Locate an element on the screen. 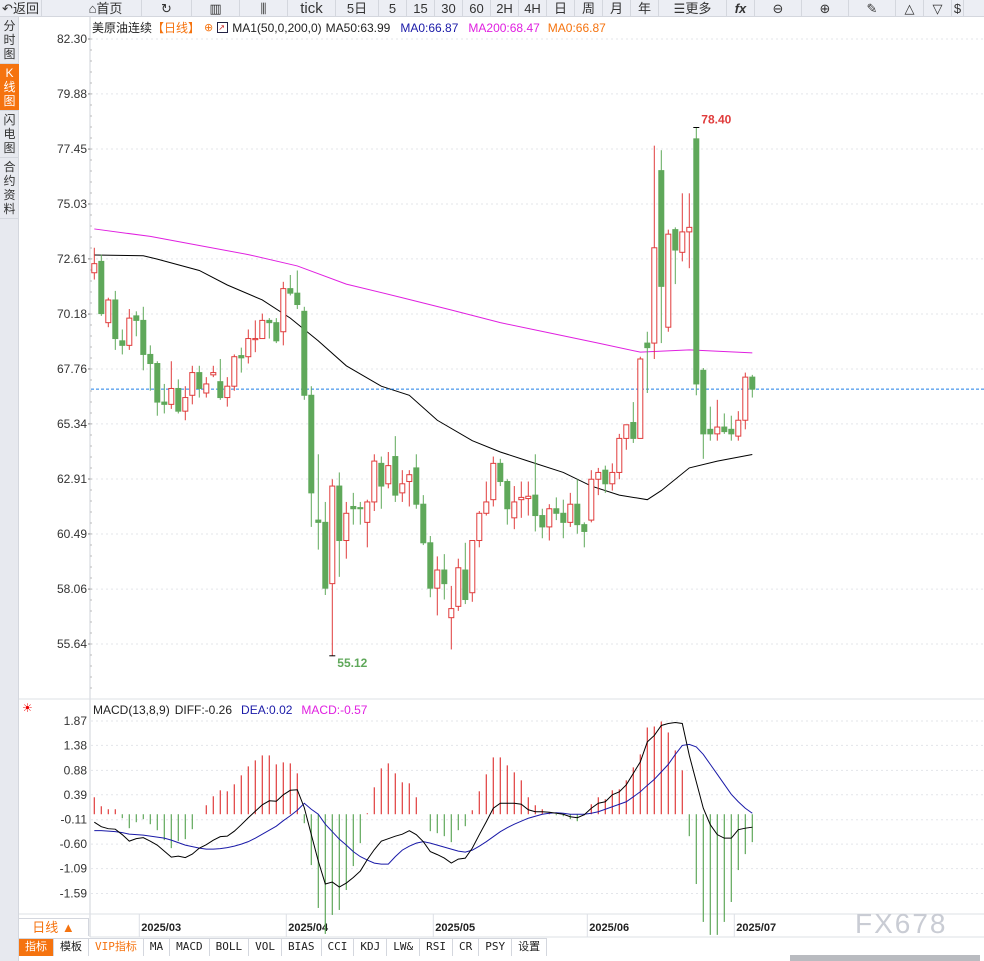 This screenshot has width=984, height=961. period-week: 周 is located at coordinates (589, 8).